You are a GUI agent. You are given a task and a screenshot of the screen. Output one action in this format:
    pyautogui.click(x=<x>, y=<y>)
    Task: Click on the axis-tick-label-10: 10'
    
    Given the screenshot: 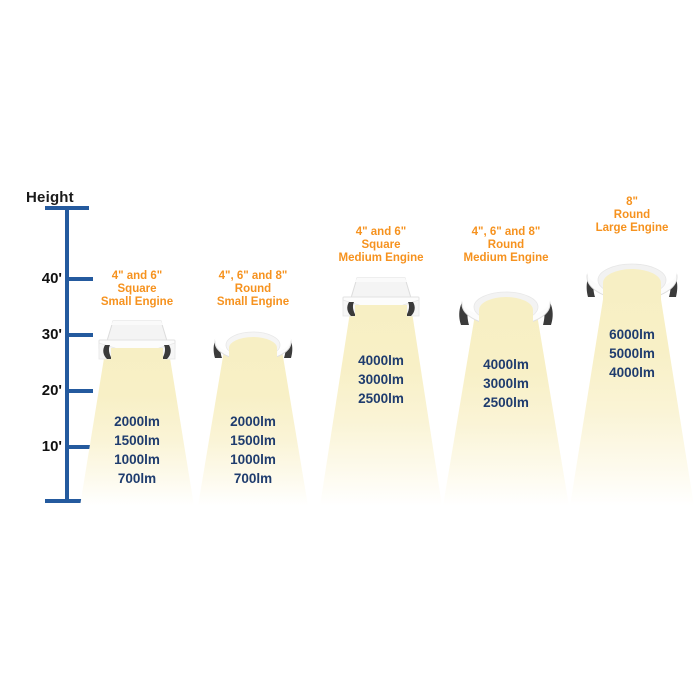 What is the action you would take?
    pyautogui.click(x=51, y=446)
    